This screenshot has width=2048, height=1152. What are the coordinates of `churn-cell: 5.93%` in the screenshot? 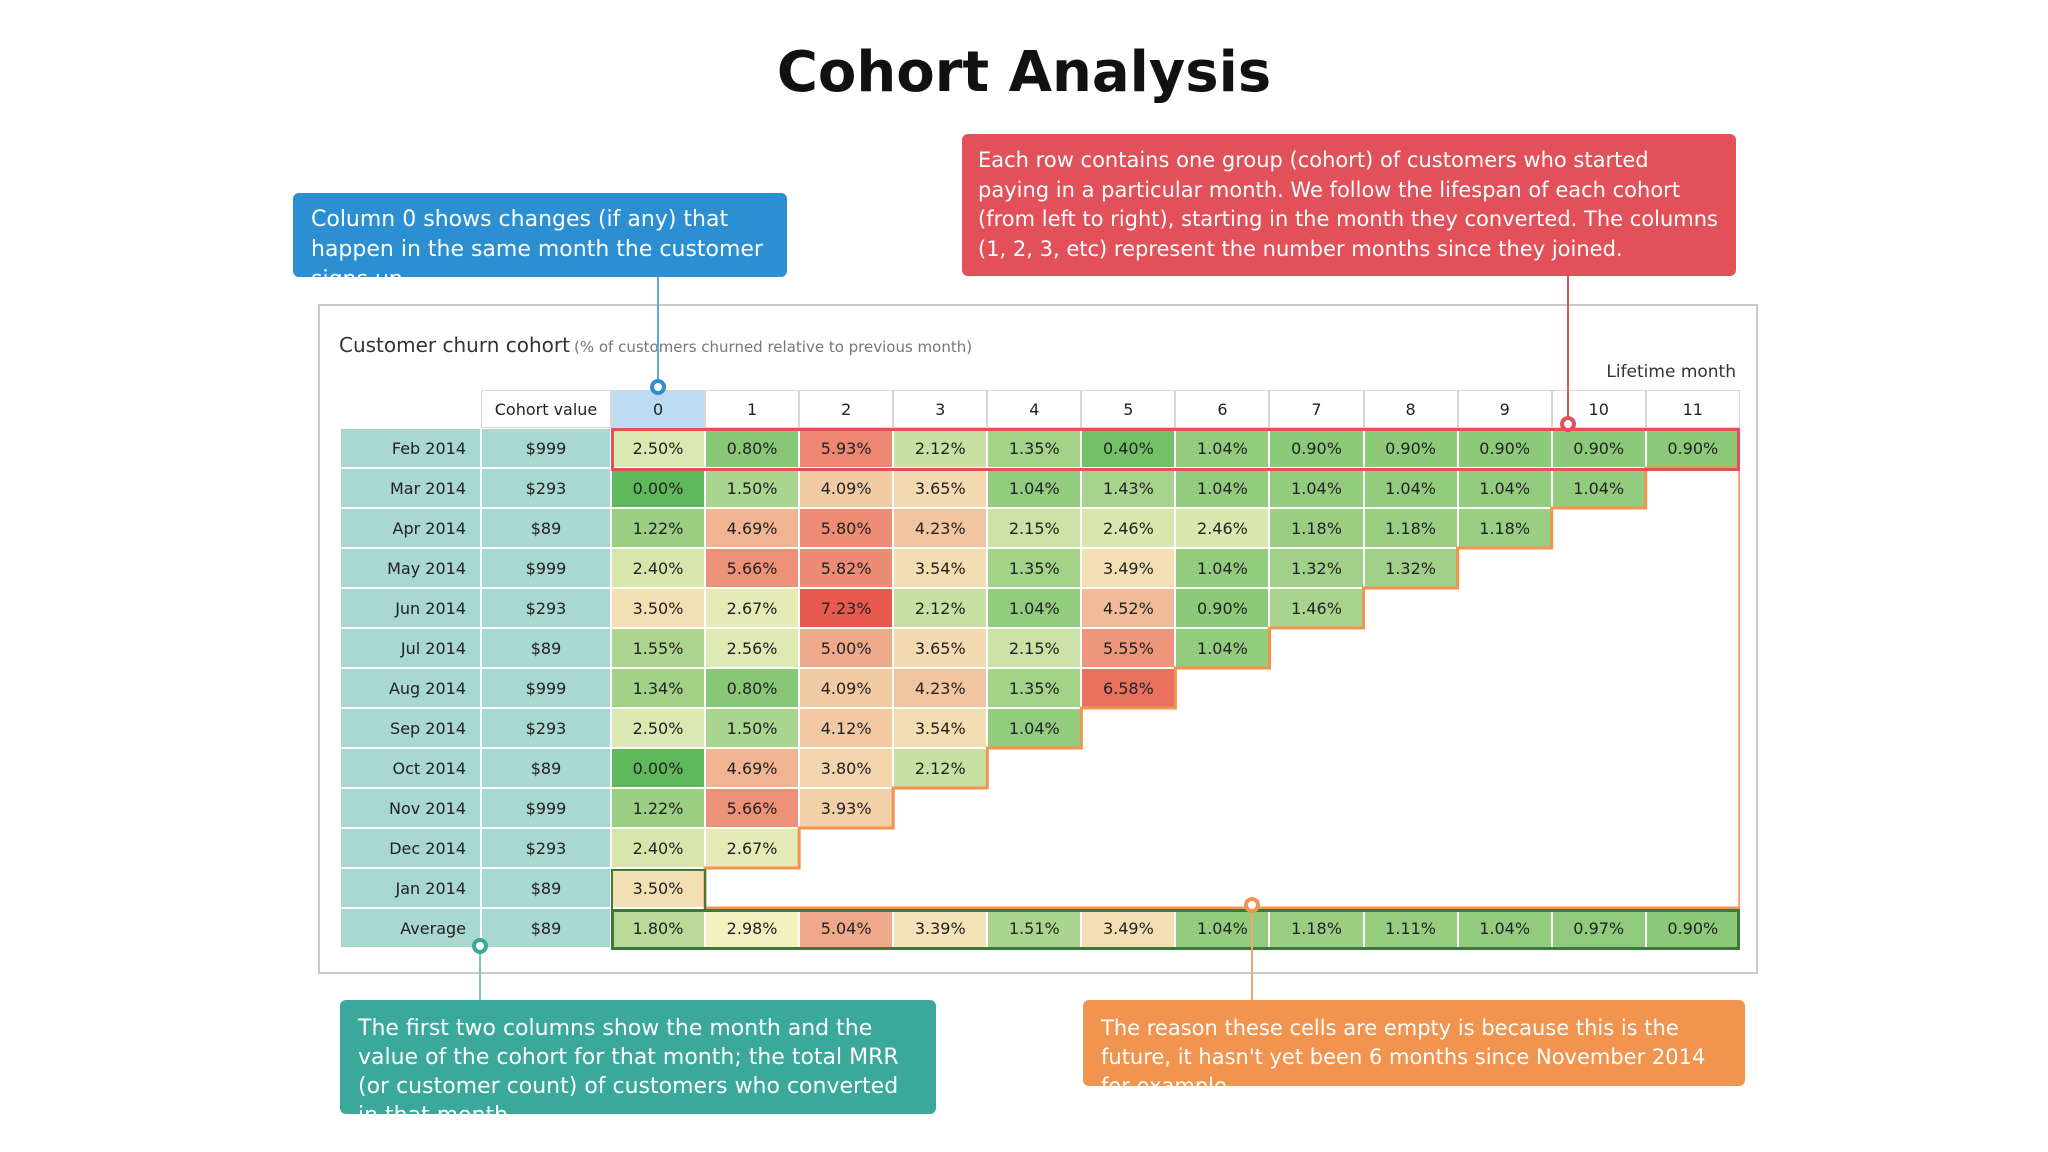 It's located at (846, 448).